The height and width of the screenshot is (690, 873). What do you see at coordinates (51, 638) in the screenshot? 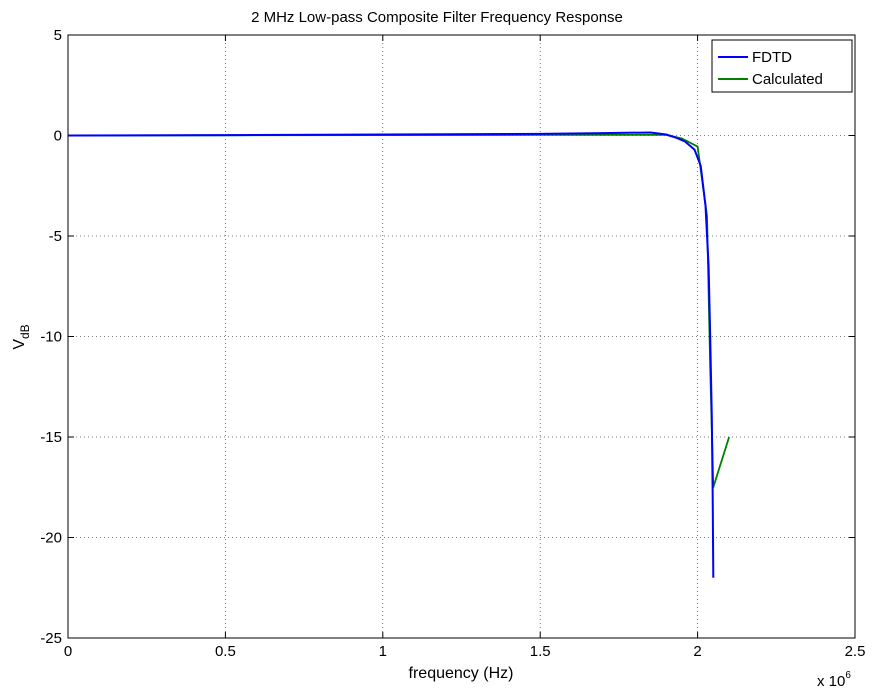
I see `y-tick-label: -25` at bounding box center [51, 638].